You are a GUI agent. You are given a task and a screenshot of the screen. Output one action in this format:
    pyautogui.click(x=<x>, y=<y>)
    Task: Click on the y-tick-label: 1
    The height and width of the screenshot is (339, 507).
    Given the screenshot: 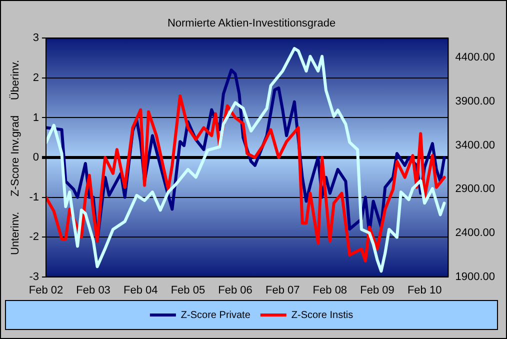 What is the action you would take?
    pyautogui.click(x=35, y=118)
    